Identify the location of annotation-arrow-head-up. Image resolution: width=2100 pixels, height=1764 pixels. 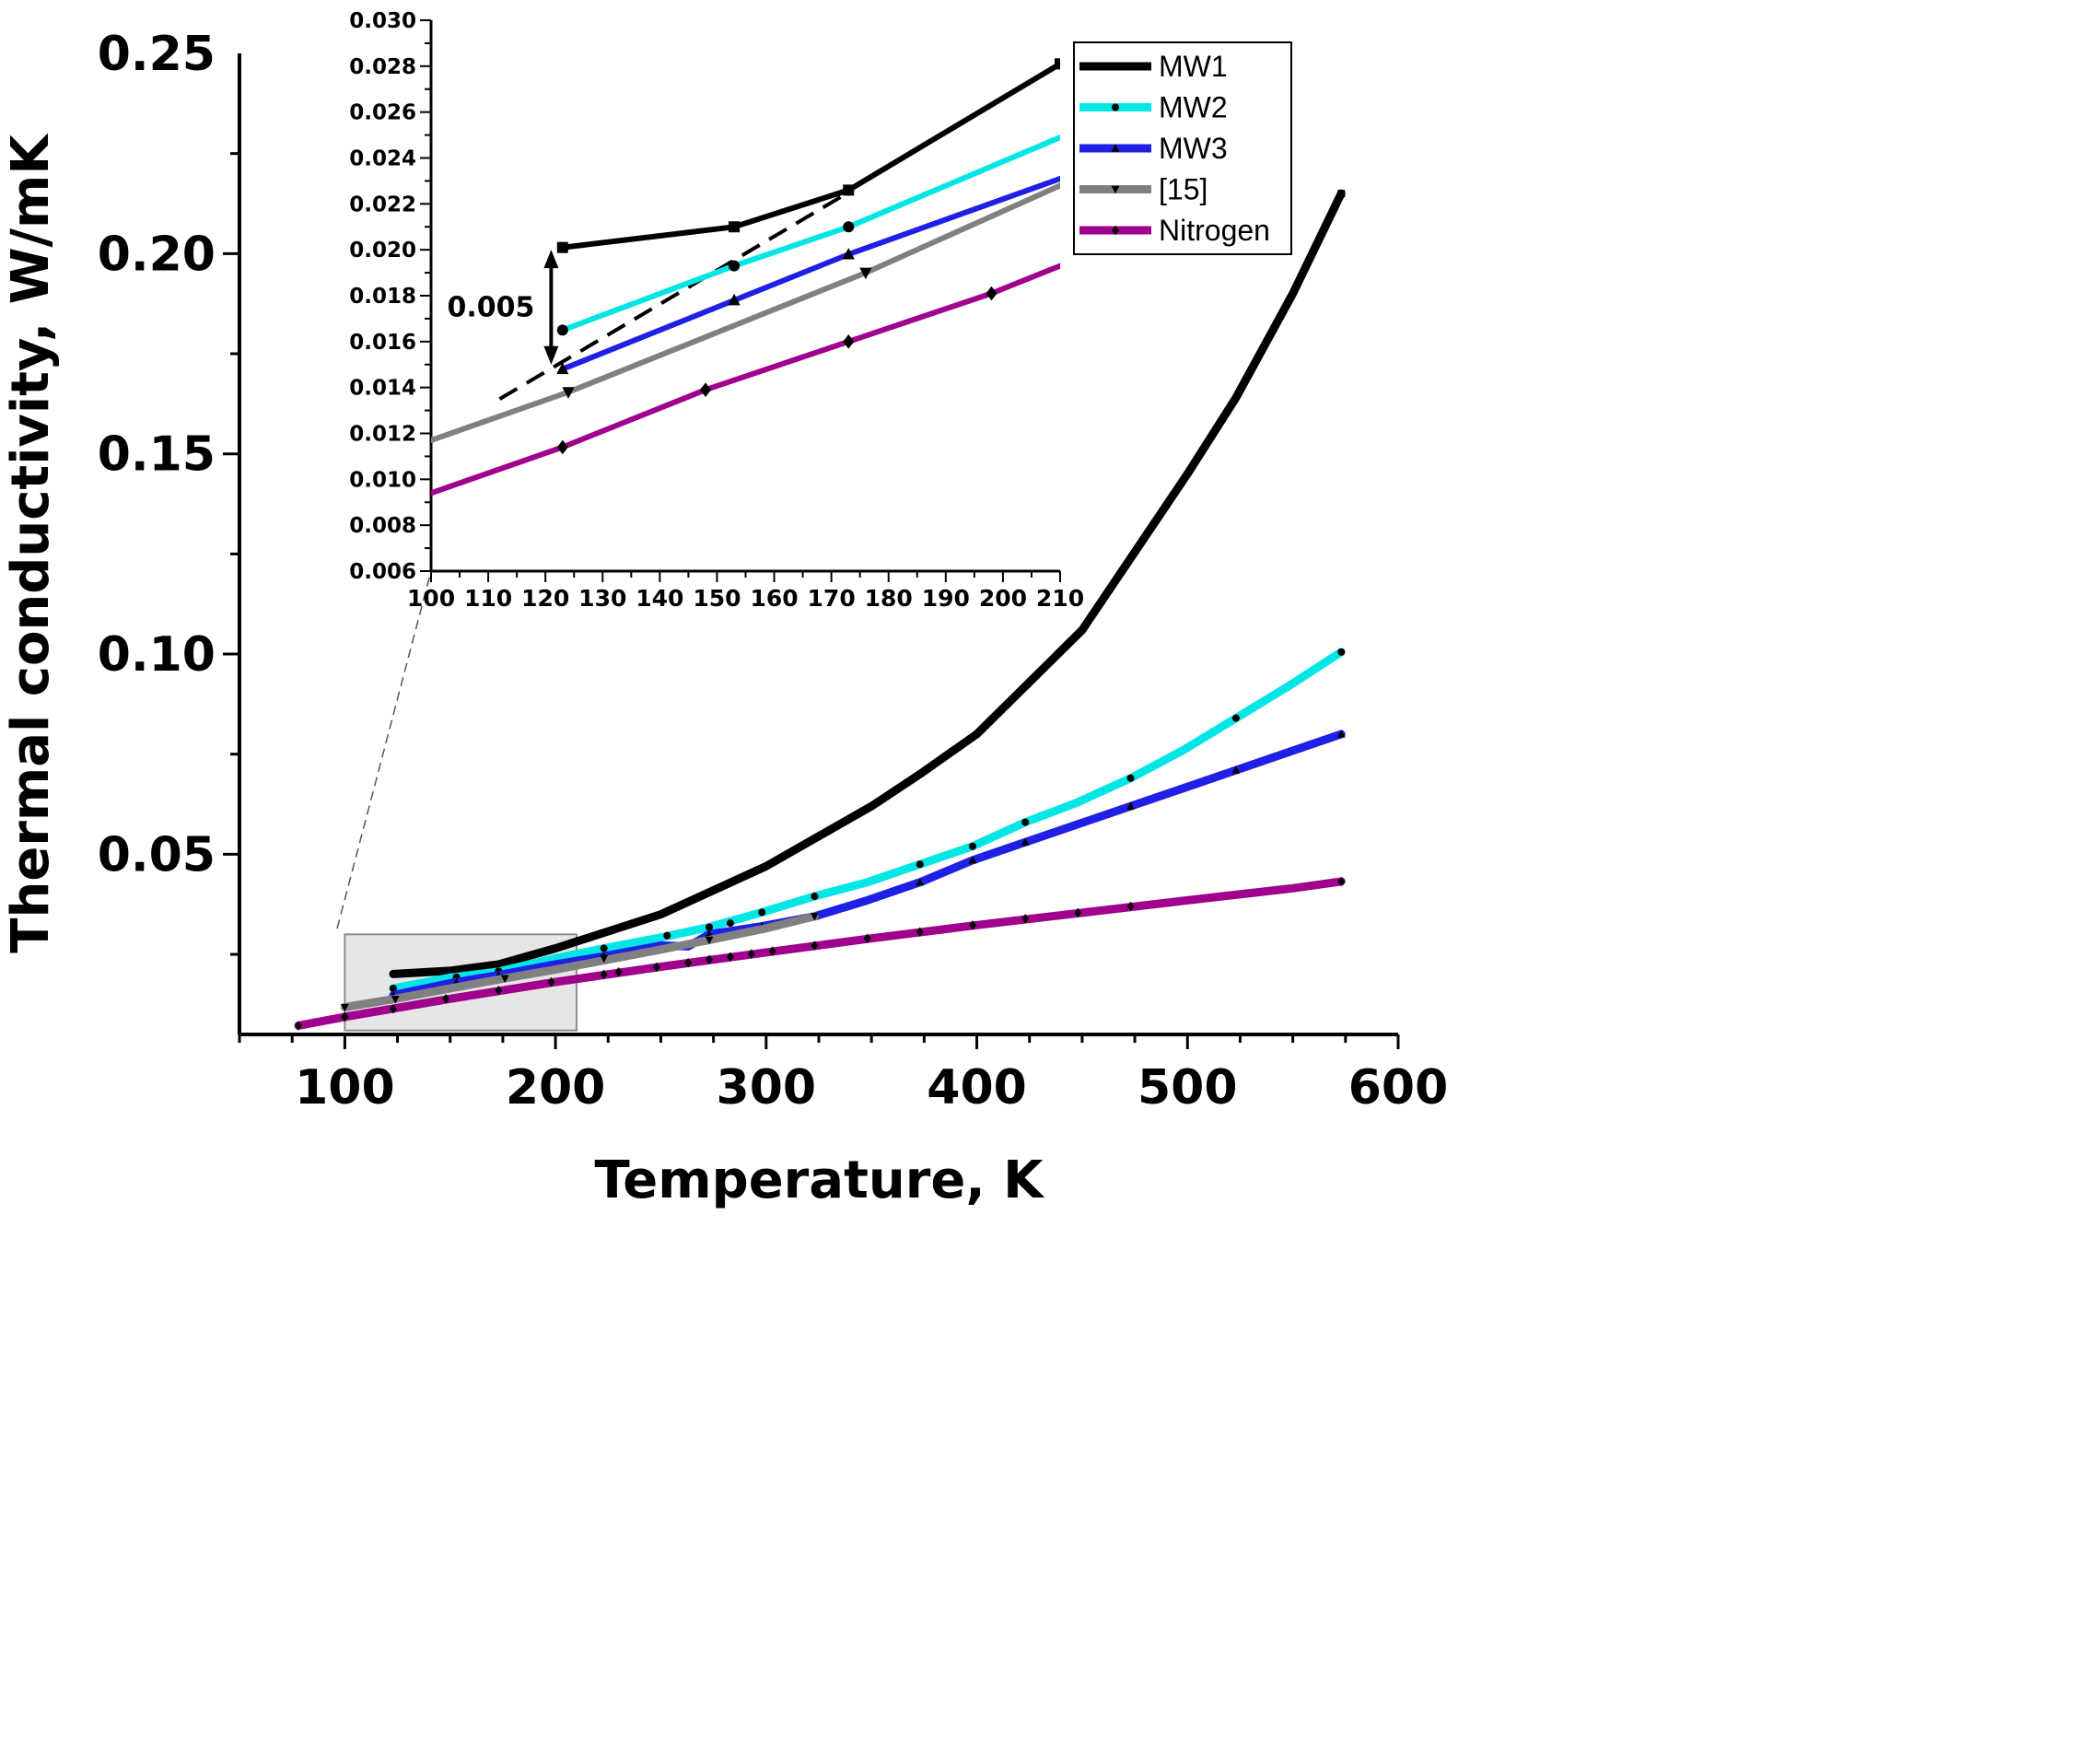
(551, 260).